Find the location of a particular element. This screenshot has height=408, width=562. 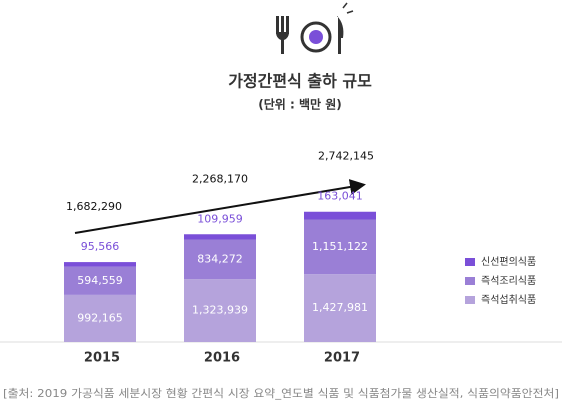

value-label: 109,959 is located at coordinates (220, 218).